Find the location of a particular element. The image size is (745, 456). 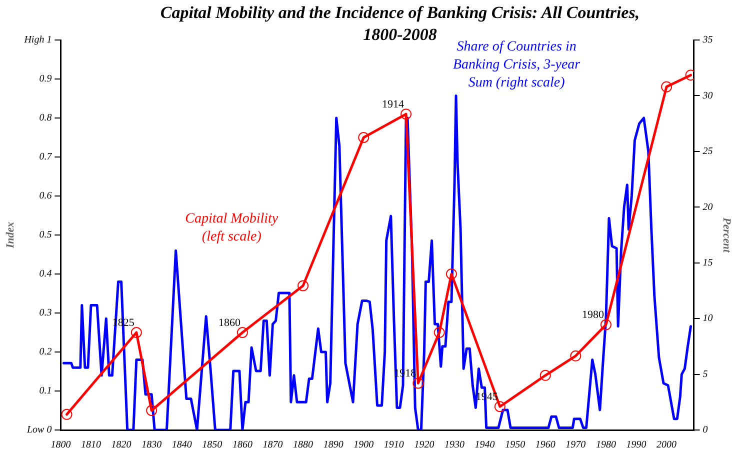

y-axis-title: Index is located at coordinates (10, 235).